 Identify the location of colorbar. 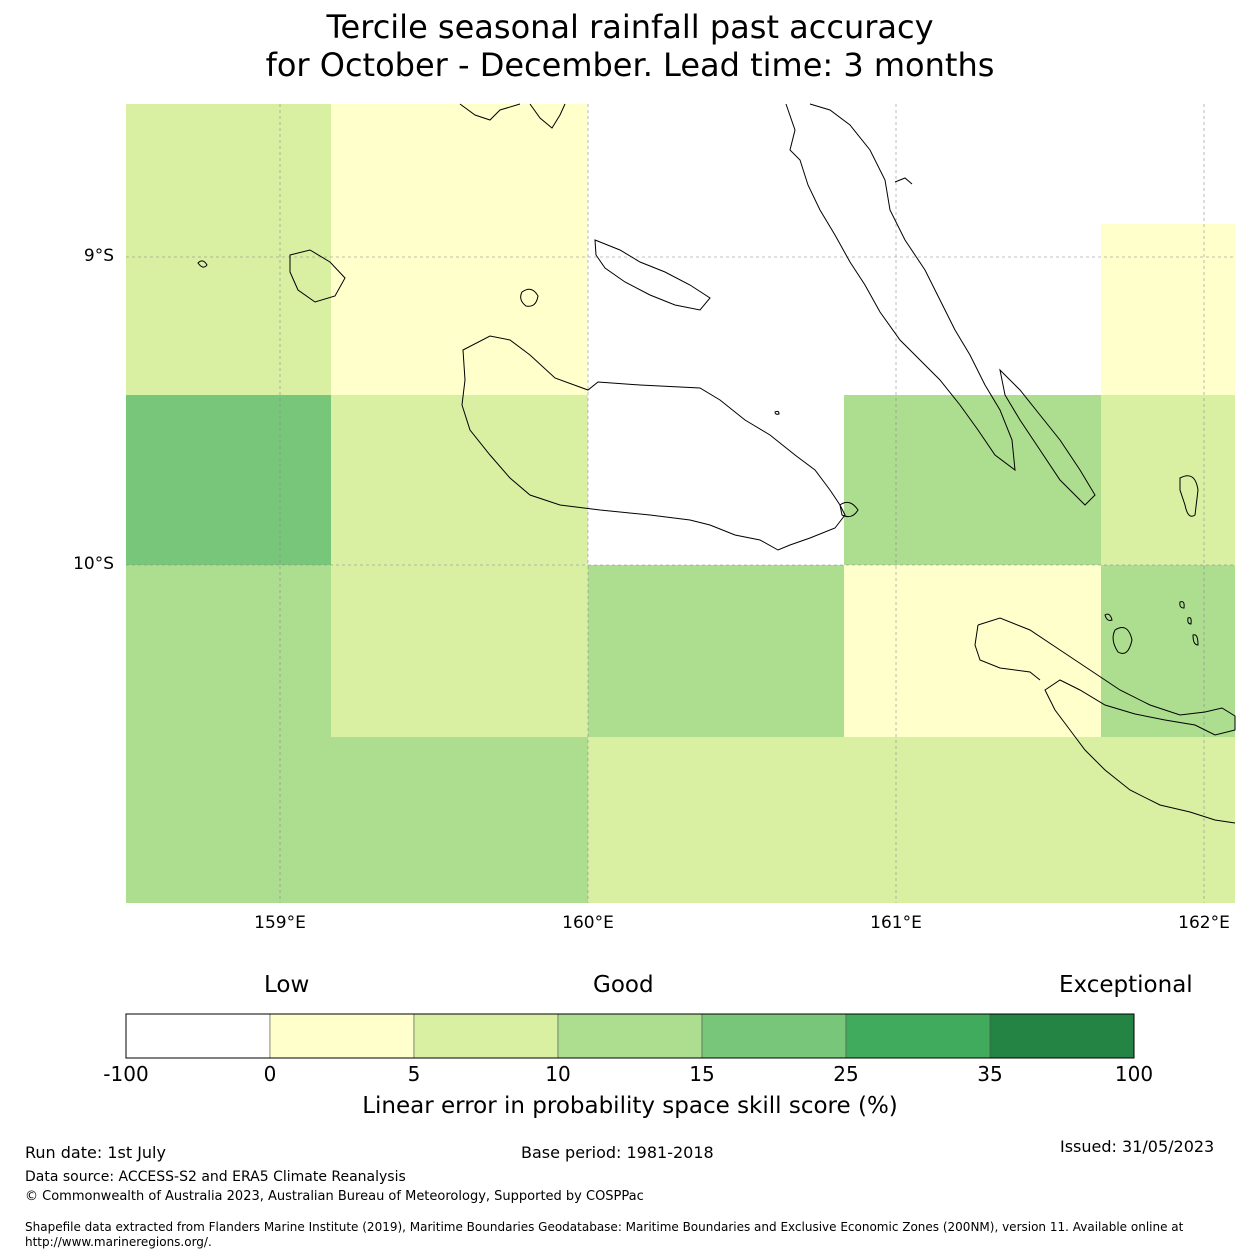
(630, 1036).